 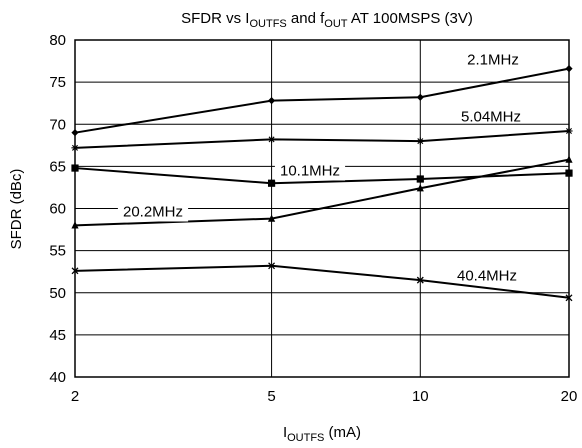 I want to click on y-tick-label: 60, so click(x=57, y=209).